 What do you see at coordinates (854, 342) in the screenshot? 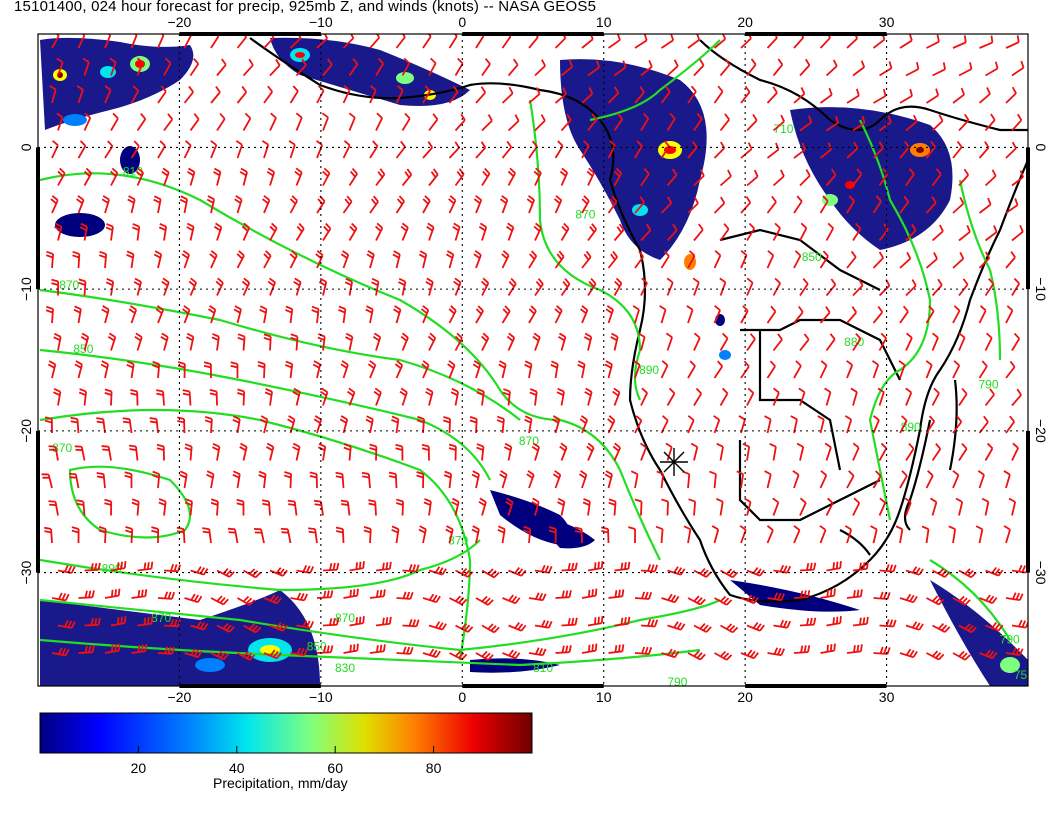
I see `contour-label: 880` at bounding box center [854, 342].